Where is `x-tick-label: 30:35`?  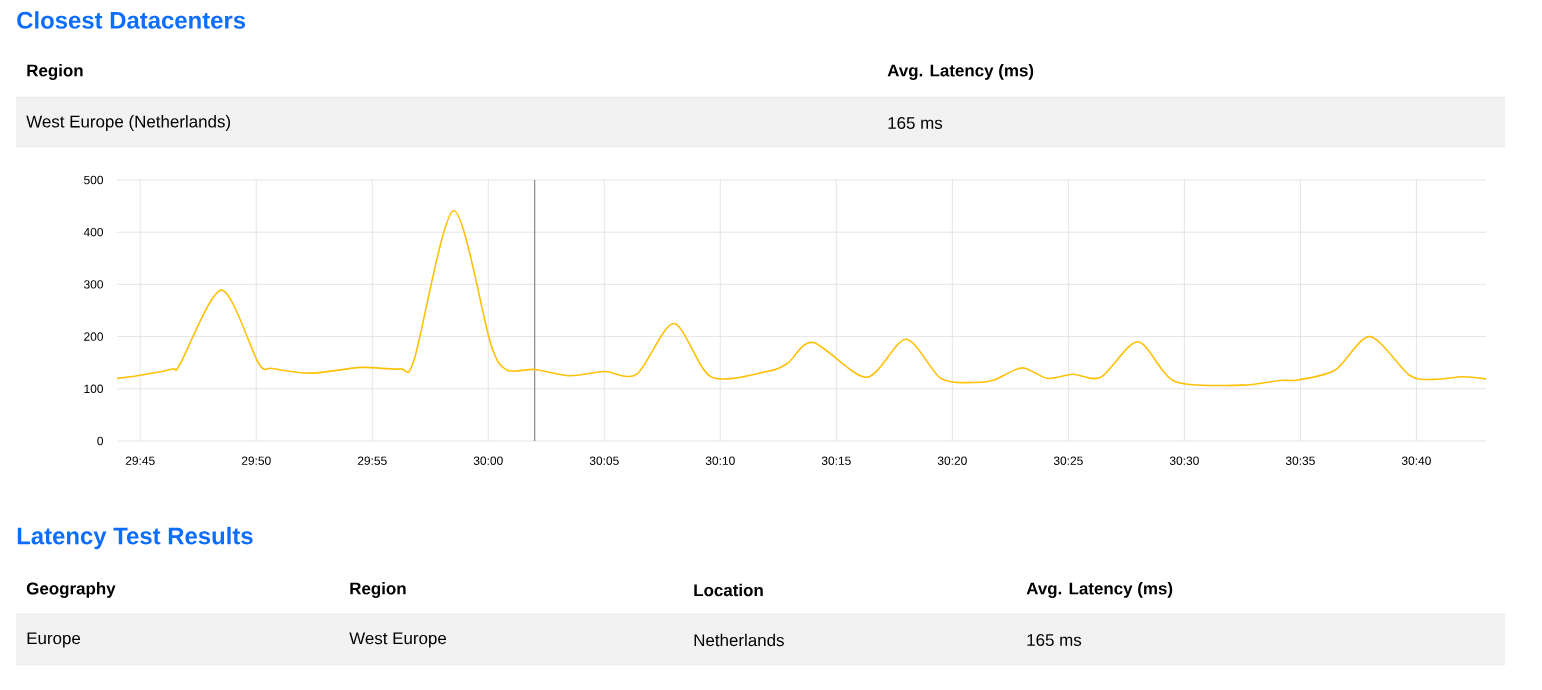 x-tick-label: 30:35 is located at coordinates (1300, 460).